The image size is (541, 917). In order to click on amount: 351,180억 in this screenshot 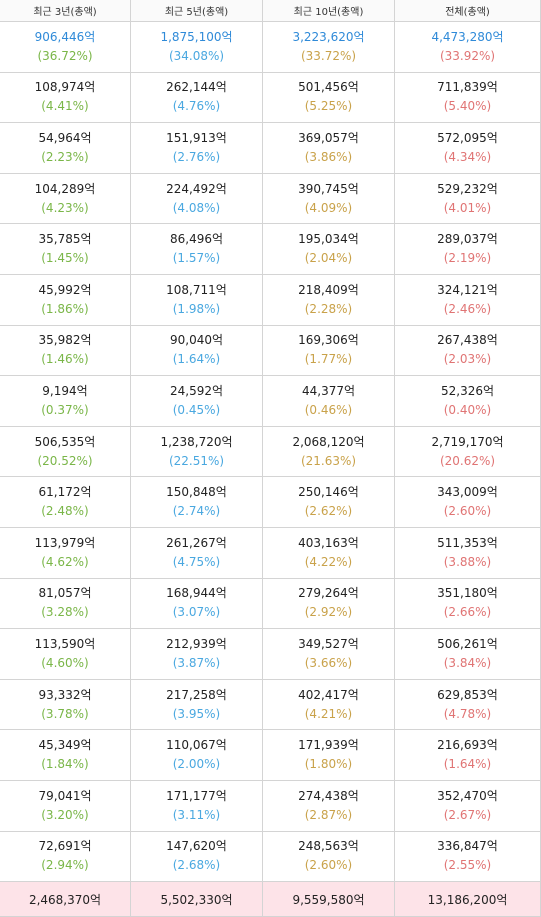, I will do `click(467, 593)`.